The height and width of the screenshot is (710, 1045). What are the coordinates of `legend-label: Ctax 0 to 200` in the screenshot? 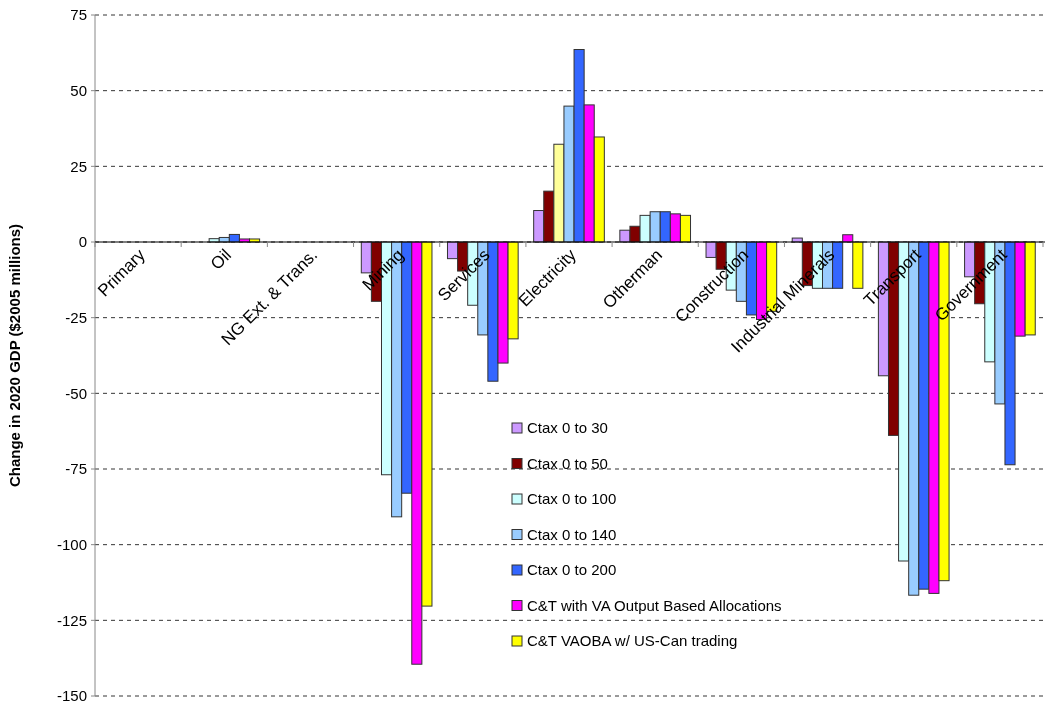 It's located at (572, 570).